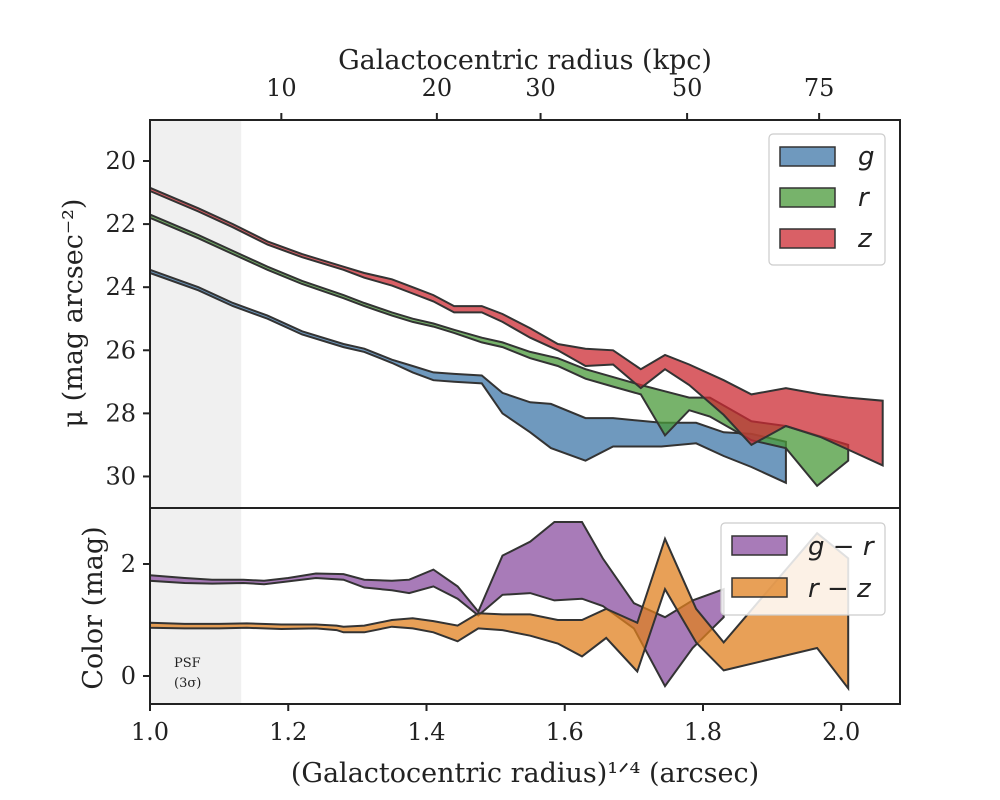 The height and width of the screenshot is (800, 1000). Describe the element at coordinates (120, 224) in the screenshot. I see `y-tick-label: 22` at that location.